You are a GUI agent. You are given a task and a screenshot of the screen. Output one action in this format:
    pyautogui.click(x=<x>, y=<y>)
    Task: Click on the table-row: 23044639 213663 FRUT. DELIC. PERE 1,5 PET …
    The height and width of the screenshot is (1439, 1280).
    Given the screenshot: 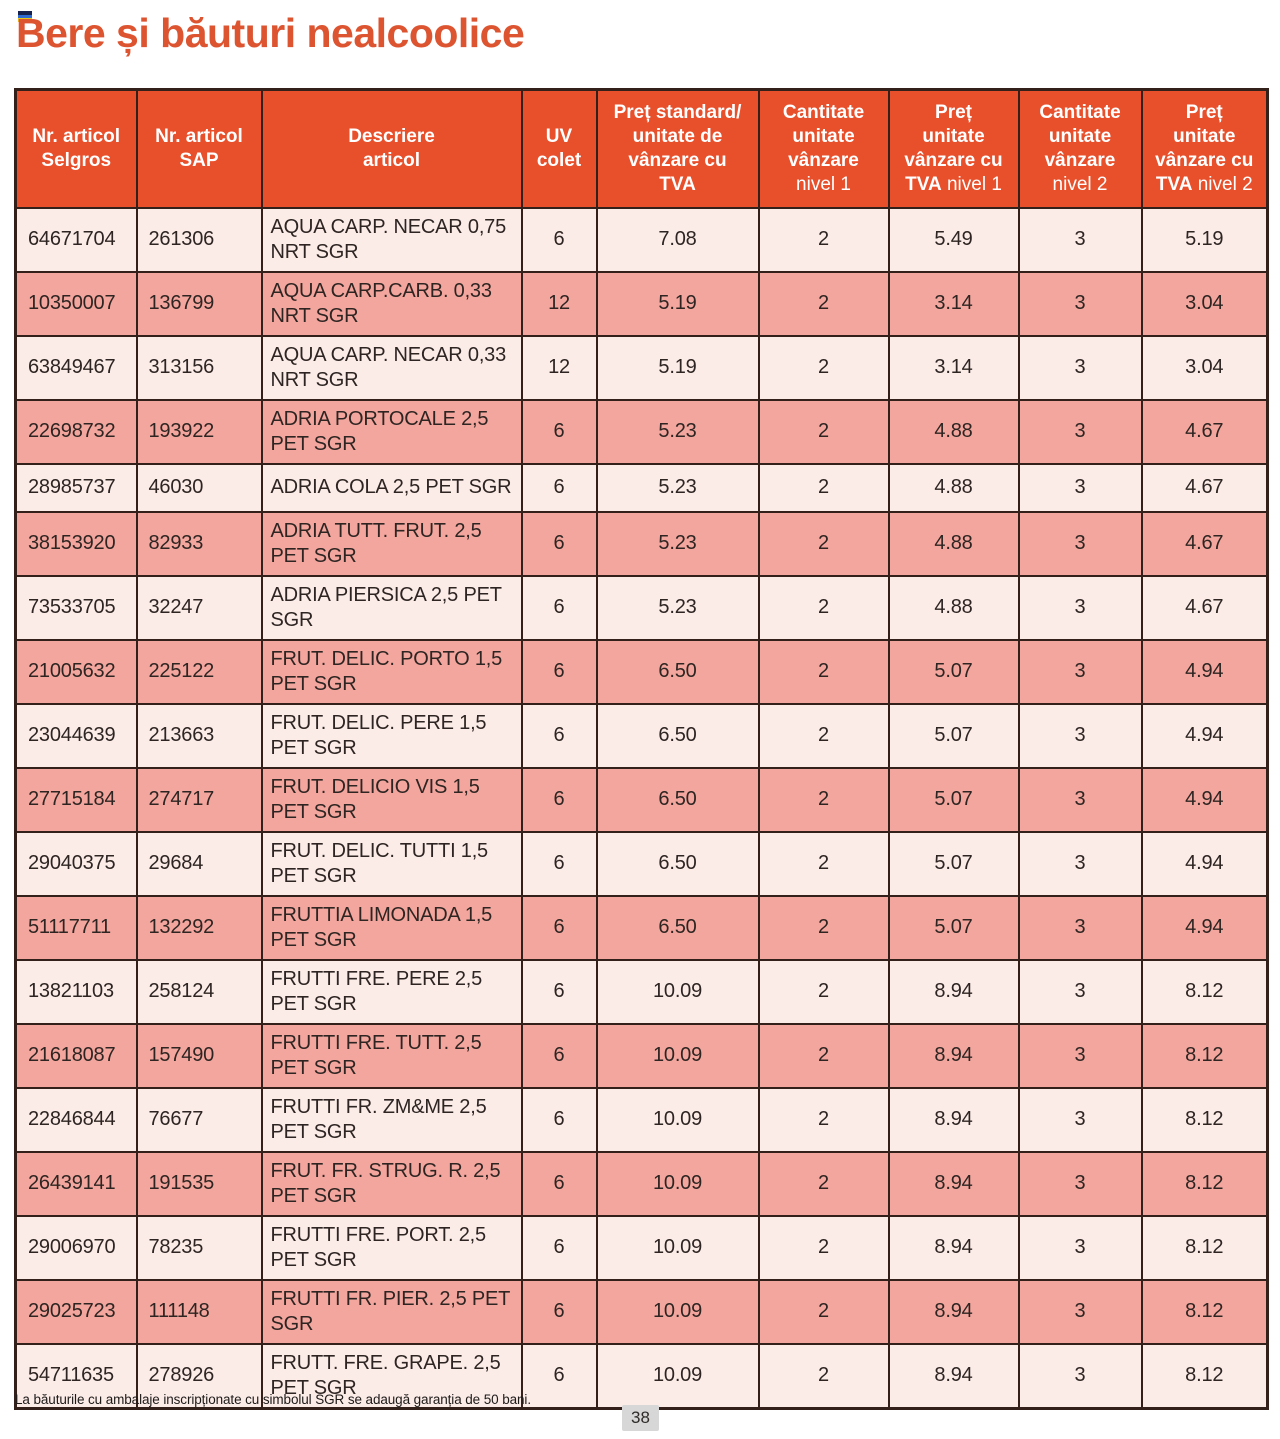 What is the action you would take?
    pyautogui.click(x=641, y=735)
    